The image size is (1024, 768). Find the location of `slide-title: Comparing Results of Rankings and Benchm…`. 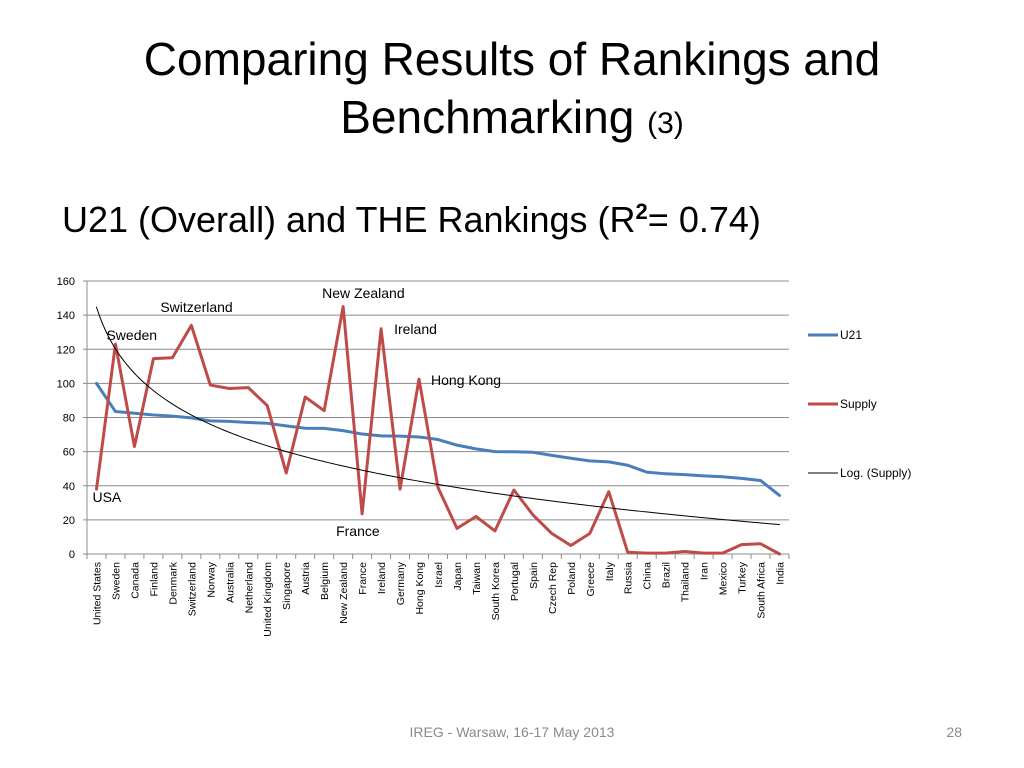

slide-title: Comparing Results of Rankings and Benchm… is located at coordinates (512, 91).